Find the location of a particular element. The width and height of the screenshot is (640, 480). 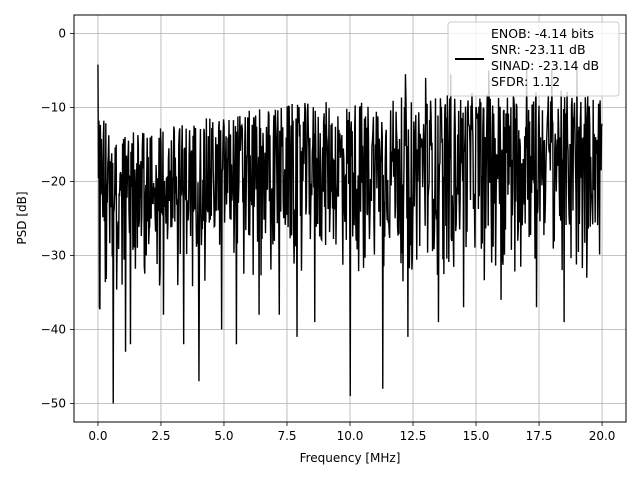

legend-line-sinad: SINAD: -23.14 dB is located at coordinates (545, 65).